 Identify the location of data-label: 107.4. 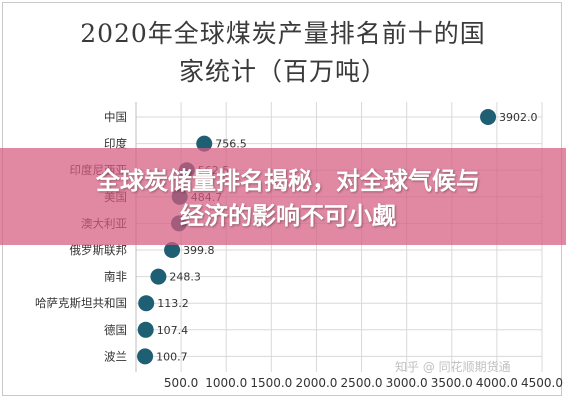
(173, 330).